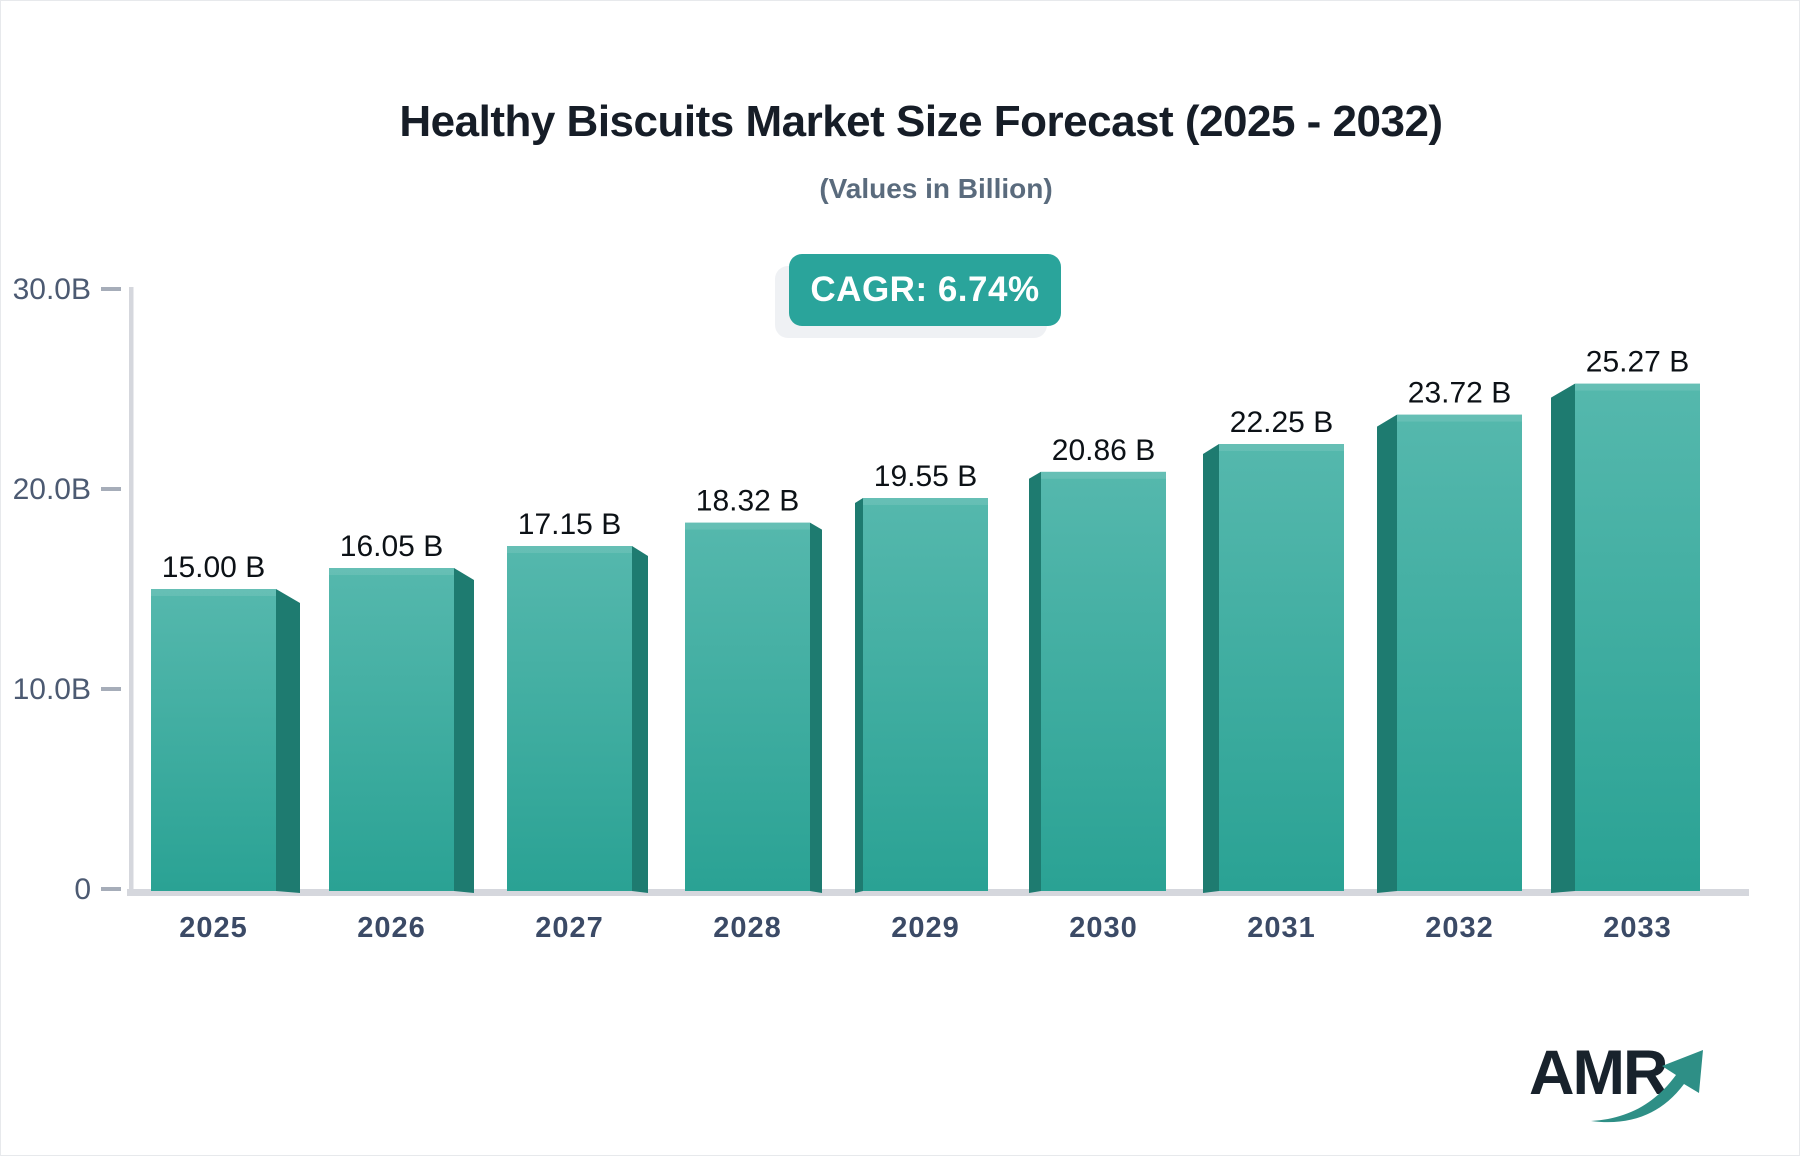  I want to click on x-tick-label: 2031, so click(1281, 928).